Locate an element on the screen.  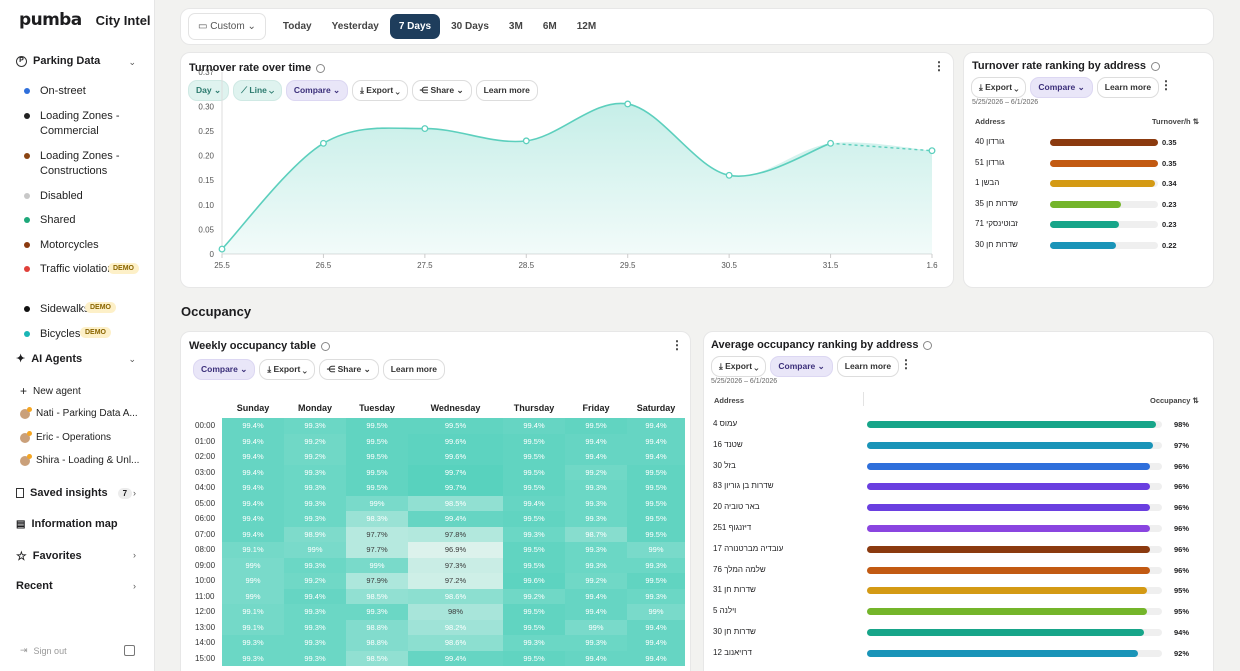
learn-more-button: Learn more is located at coordinates (1128, 87).